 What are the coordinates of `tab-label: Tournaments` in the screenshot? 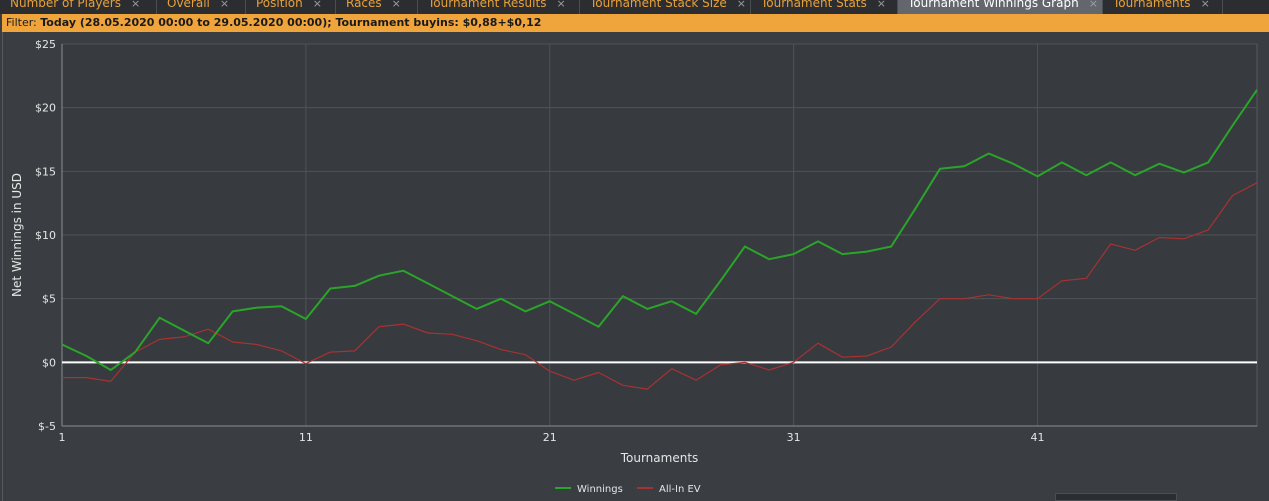 It's located at (1152, 5).